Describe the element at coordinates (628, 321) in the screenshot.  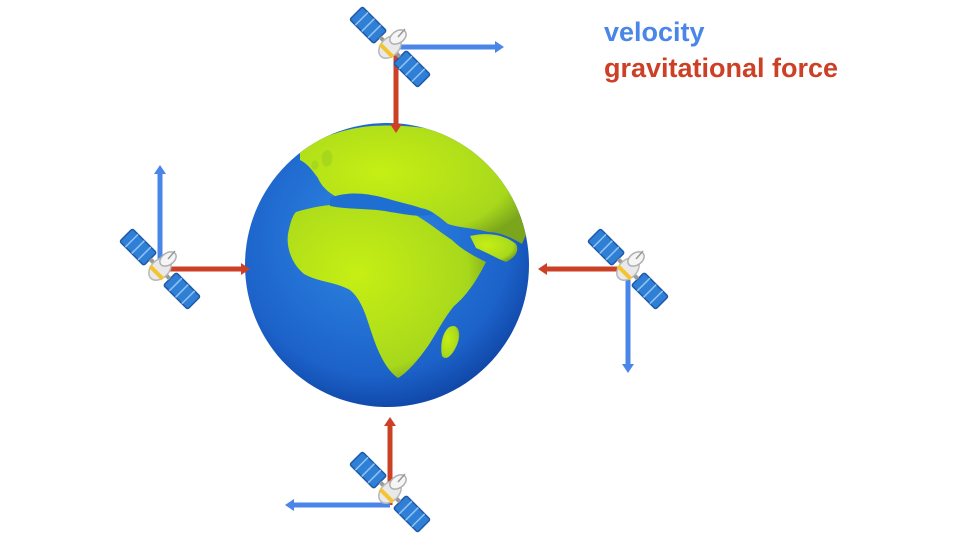
I see `velocity-arrow-right` at that location.